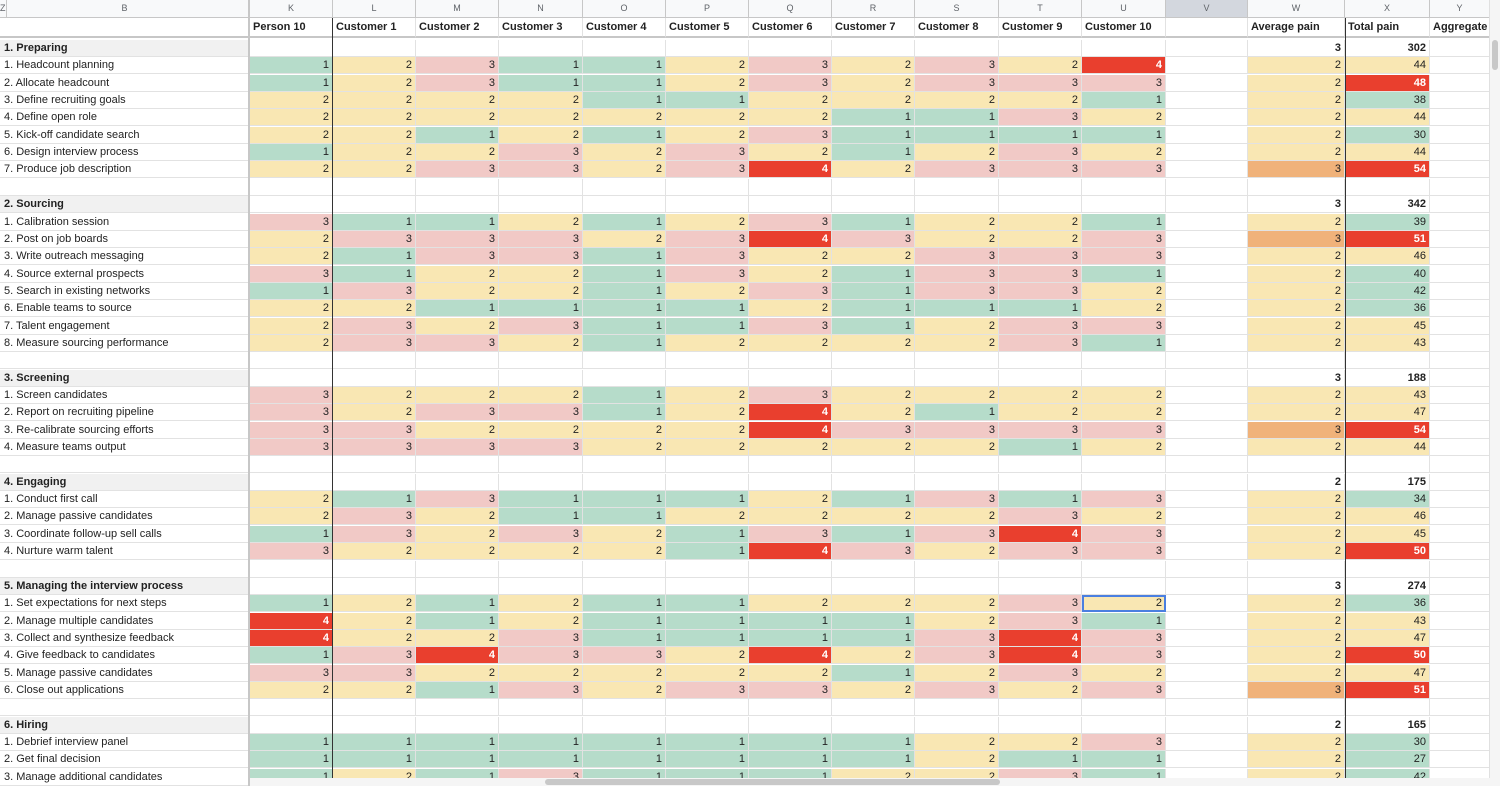 This screenshot has height=786, width=1500. What do you see at coordinates (125, 430) in the screenshot?
I see `task-label: 3. Re-calibrate sourcing efforts` at bounding box center [125, 430].